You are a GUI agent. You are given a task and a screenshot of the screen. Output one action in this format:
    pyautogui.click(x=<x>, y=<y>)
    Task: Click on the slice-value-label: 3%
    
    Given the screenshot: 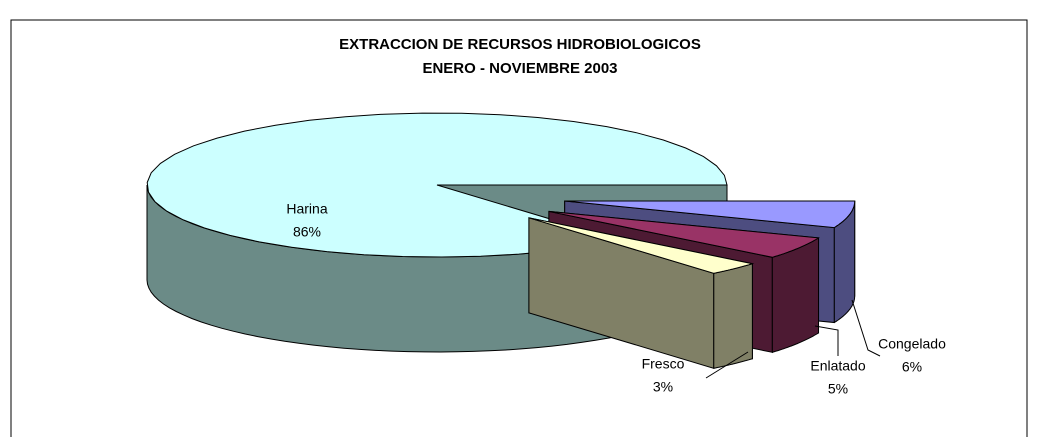 What is the action you would take?
    pyautogui.click(x=663, y=387)
    